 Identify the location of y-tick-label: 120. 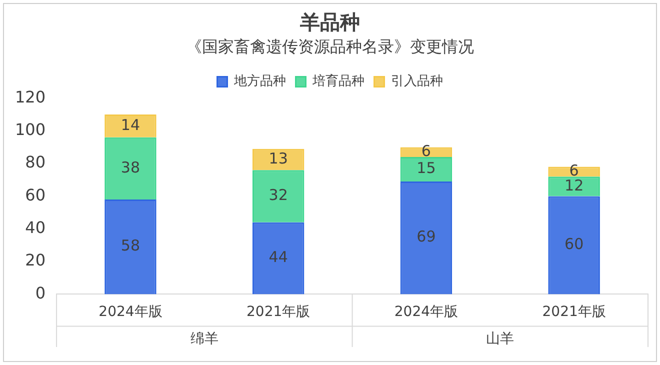
(30, 96).